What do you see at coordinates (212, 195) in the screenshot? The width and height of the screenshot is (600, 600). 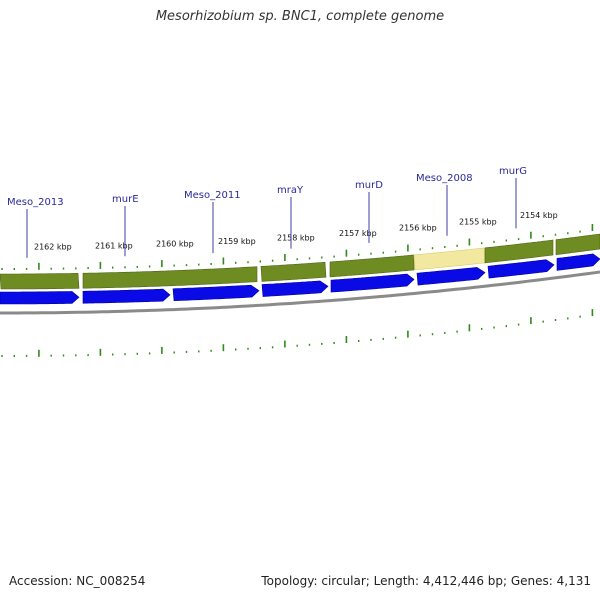 I see `gene-label: Meso_2011` at bounding box center [212, 195].